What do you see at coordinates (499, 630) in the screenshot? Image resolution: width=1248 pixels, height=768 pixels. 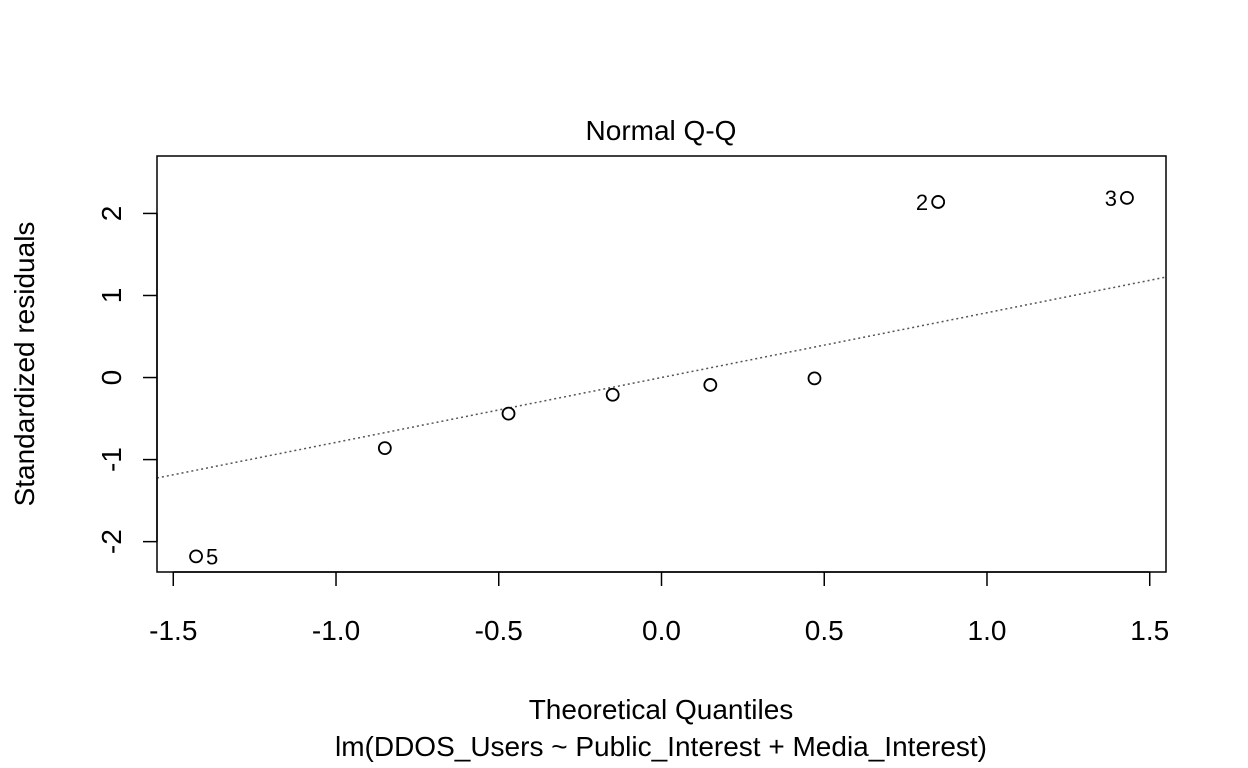 I see `x-tick-label: -0.5` at bounding box center [499, 630].